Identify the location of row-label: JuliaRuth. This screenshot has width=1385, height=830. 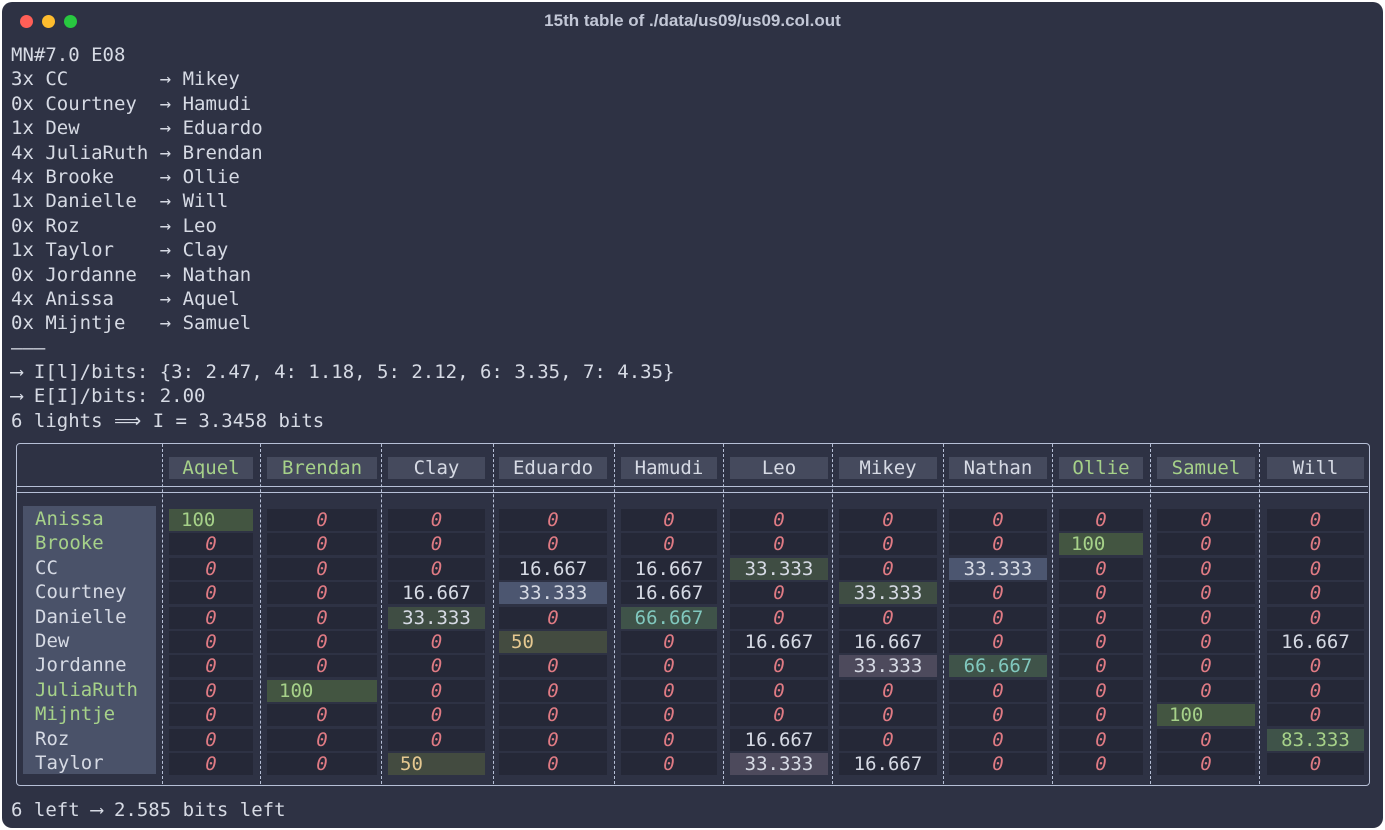
(86, 689).